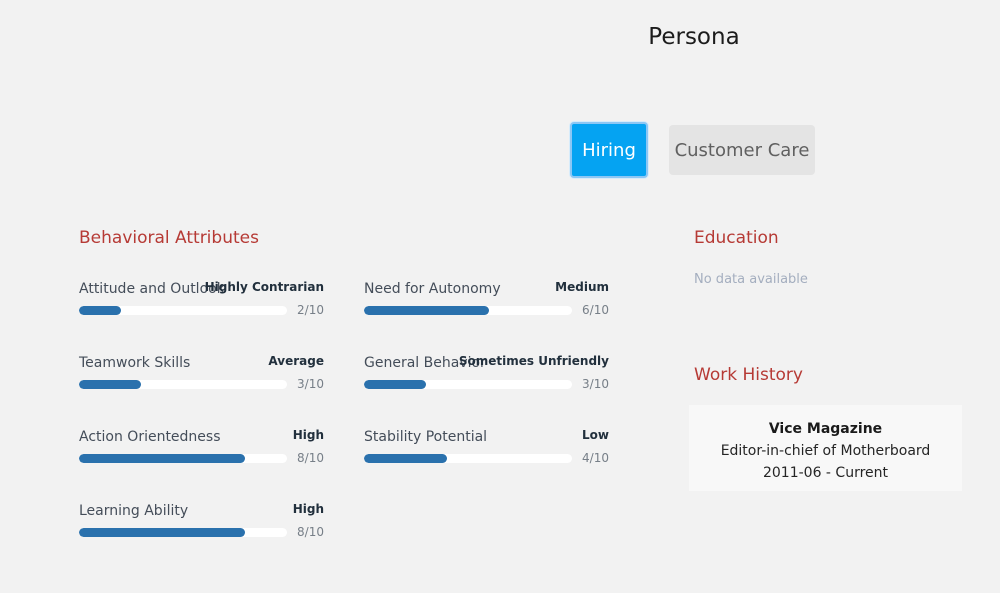 Image resolution: width=1000 pixels, height=593 pixels. What do you see at coordinates (432, 289) in the screenshot?
I see `attribute-label: Need for Autonomy` at bounding box center [432, 289].